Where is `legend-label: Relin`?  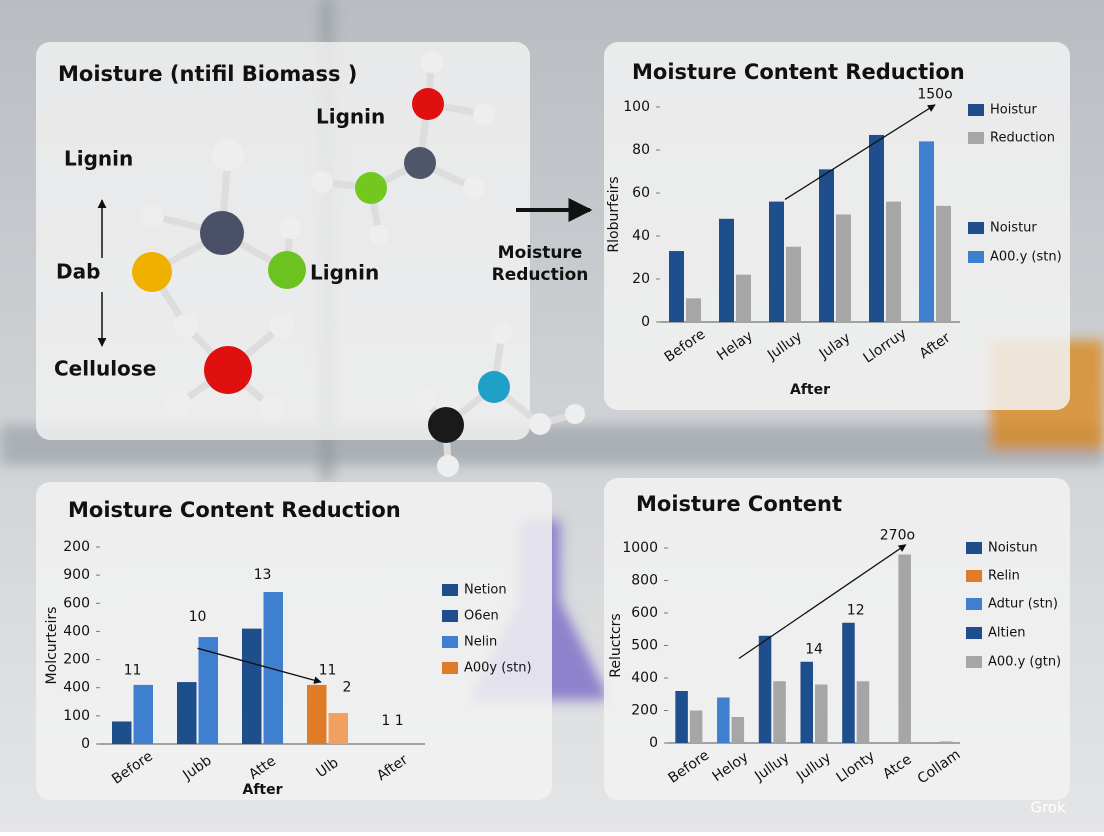 legend-label: Relin is located at coordinates (1004, 576).